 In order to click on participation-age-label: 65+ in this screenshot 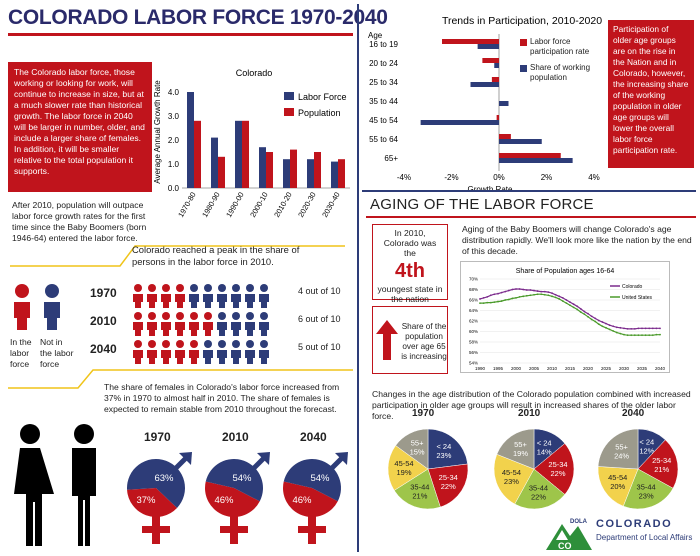, I will do `click(391, 158)`.